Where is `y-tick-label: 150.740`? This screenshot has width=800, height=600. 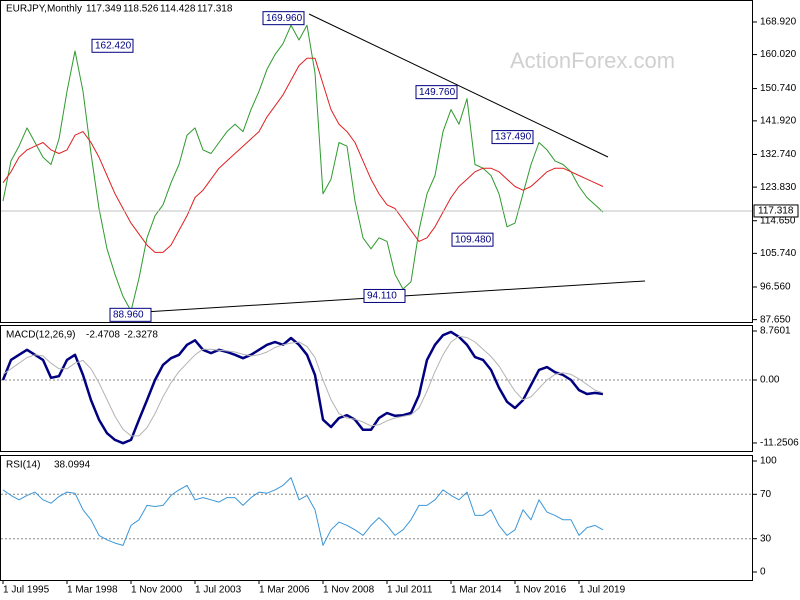
y-tick-label: 150.740 is located at coordinates (778, 88).